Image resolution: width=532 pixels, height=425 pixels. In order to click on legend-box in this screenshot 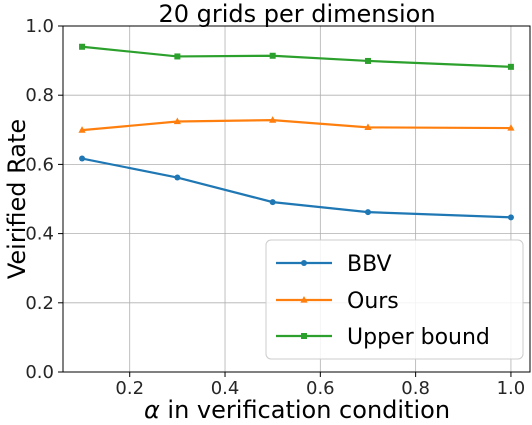, I will do `click(394, 299)`.